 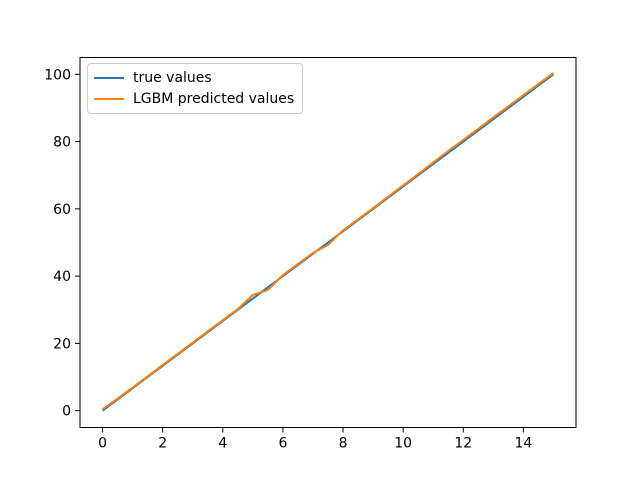 I want to click on x-tick-label: 2, so click(x=162, y=444).